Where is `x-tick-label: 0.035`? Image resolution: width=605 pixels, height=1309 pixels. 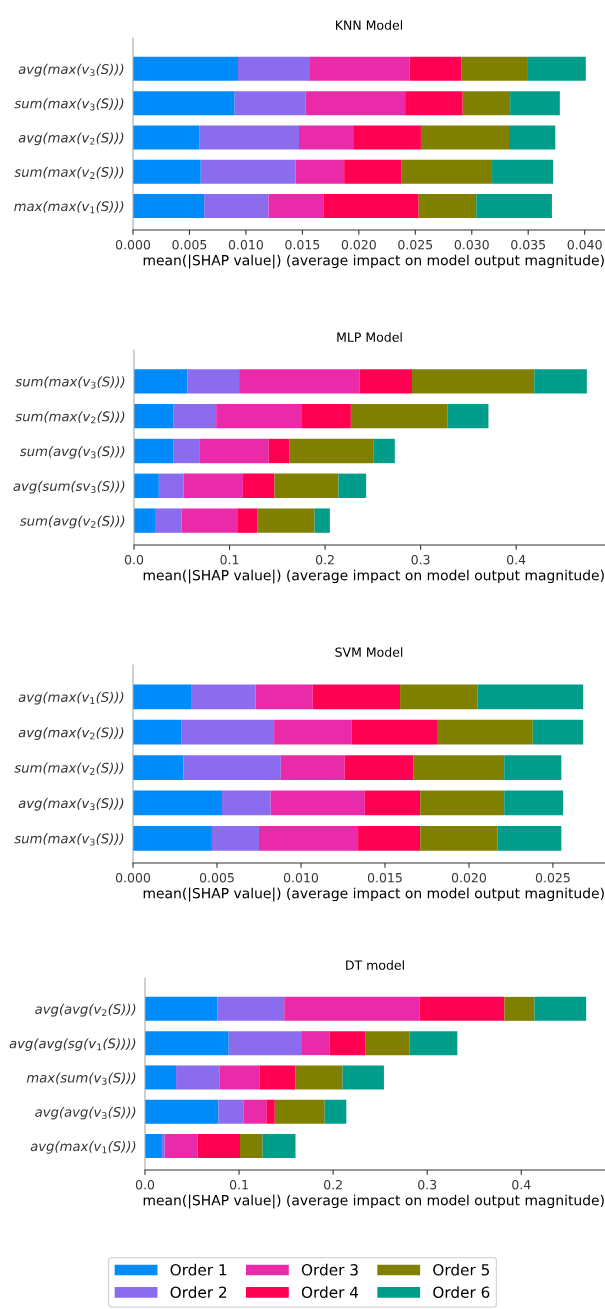 x-tick-label: 0.035 is located at coordinates (528, 244).